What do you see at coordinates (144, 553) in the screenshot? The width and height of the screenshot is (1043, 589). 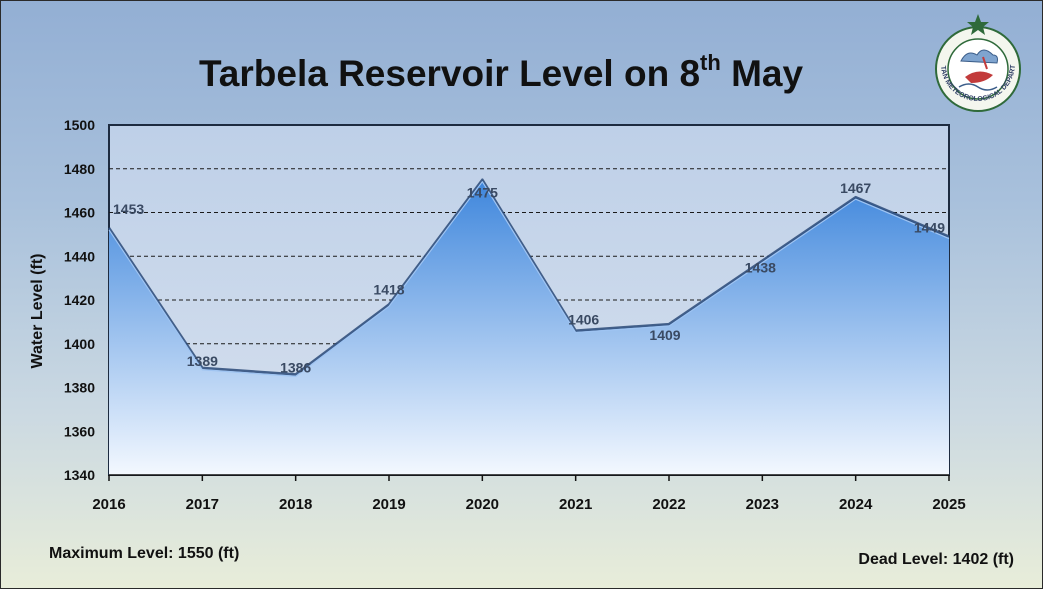 I see `maximum-level-note: Maximum Level: 1550 (ft)` at bounding box center [144, 553].